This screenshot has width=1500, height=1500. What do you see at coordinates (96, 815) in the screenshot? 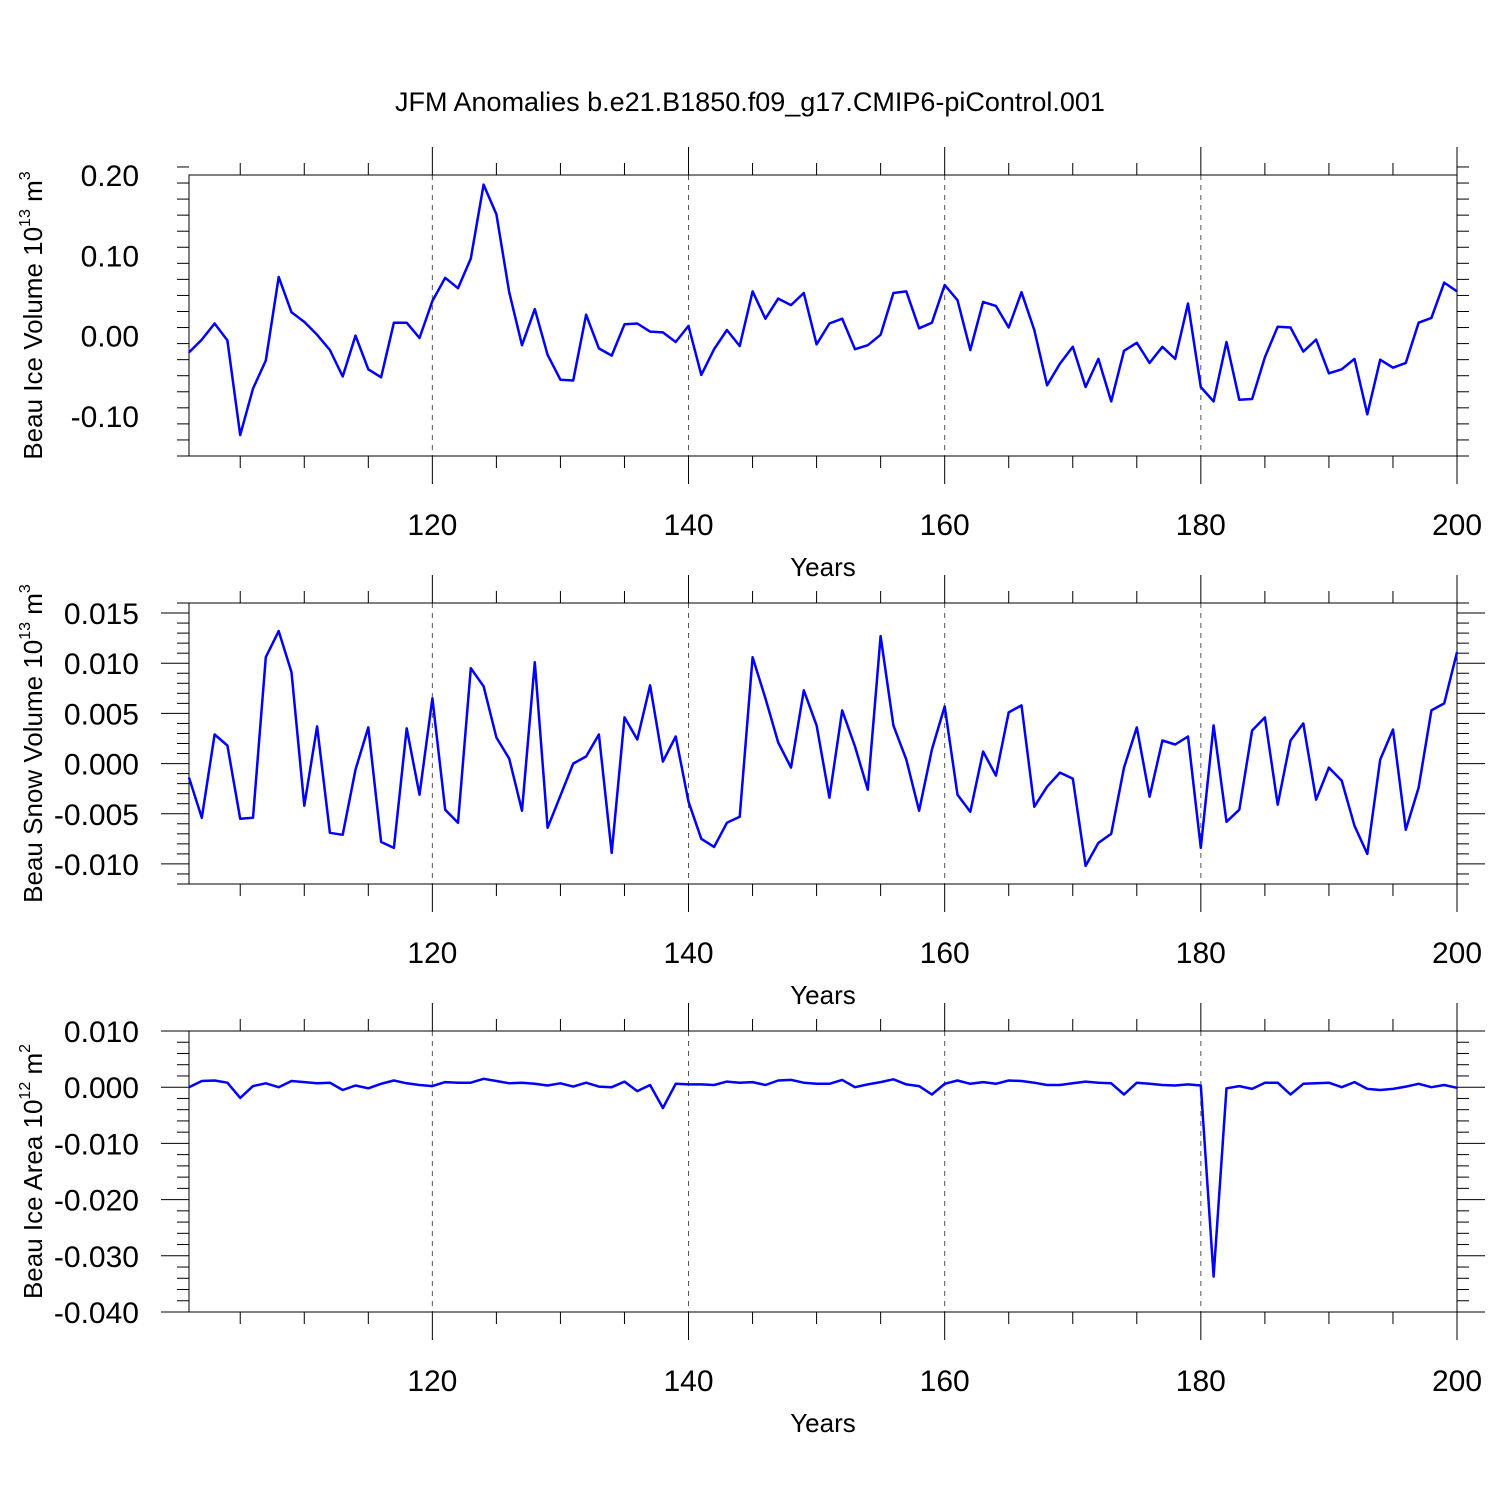
I see `y-tick-label: -0.005` at bounding box center [96, 815].